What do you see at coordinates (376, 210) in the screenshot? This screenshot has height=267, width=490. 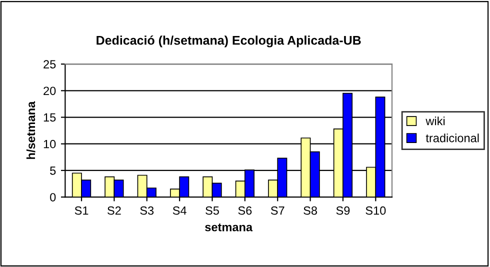 I see `x-tick-label: S10` at bounding box center [376, 210].